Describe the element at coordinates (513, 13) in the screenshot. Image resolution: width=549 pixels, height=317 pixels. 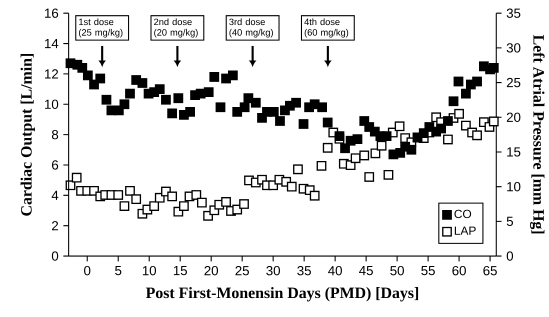
I see `y2-tick-label: 35` at that location.